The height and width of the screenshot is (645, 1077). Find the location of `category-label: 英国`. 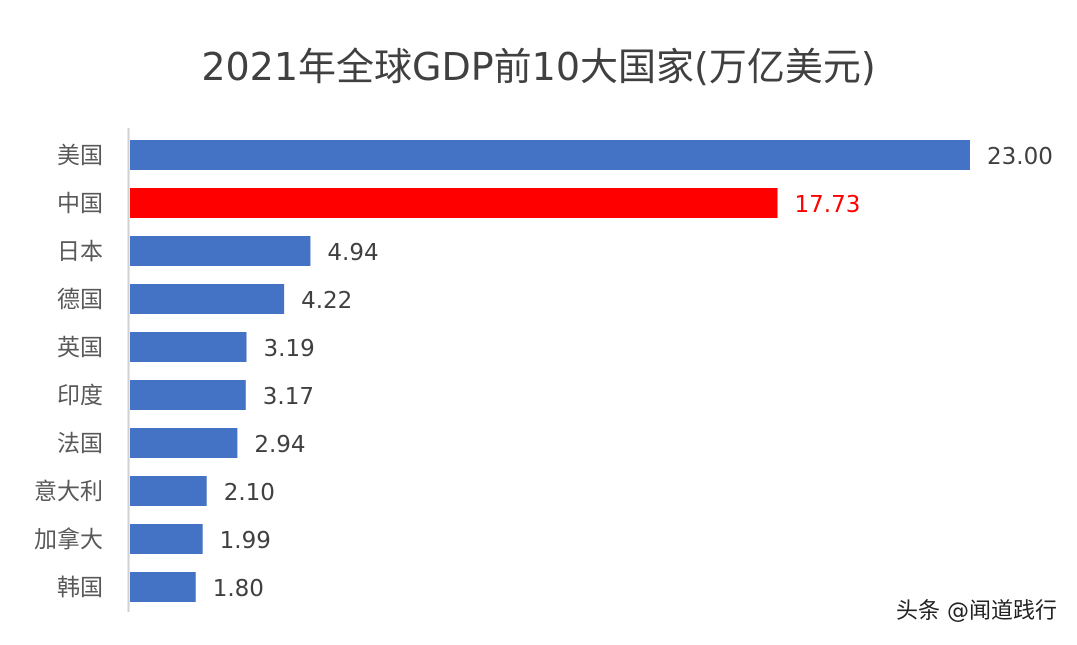

category-label: 英国 is located at coordinates (80, 348).